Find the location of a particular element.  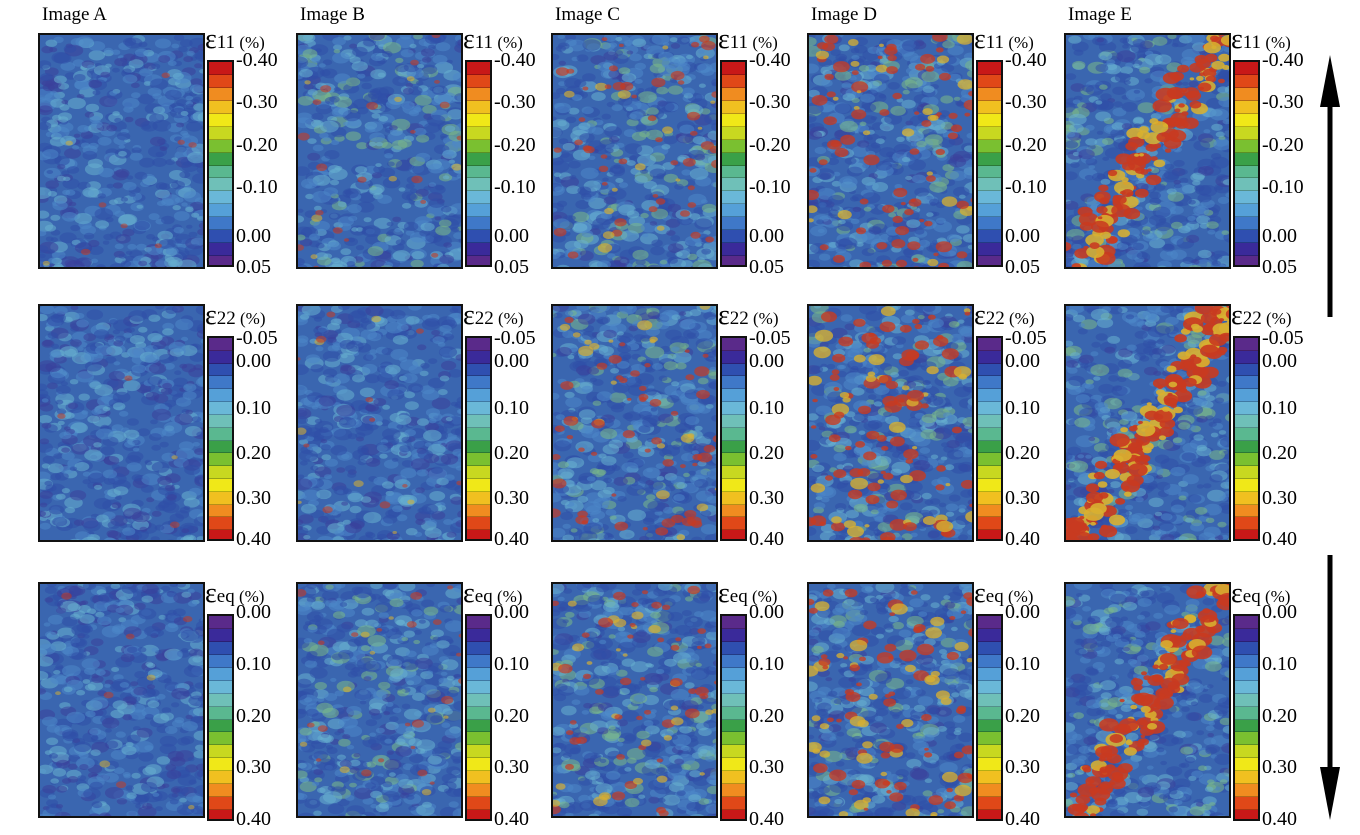

column-title: Image D is located at coordinates (844, 15).